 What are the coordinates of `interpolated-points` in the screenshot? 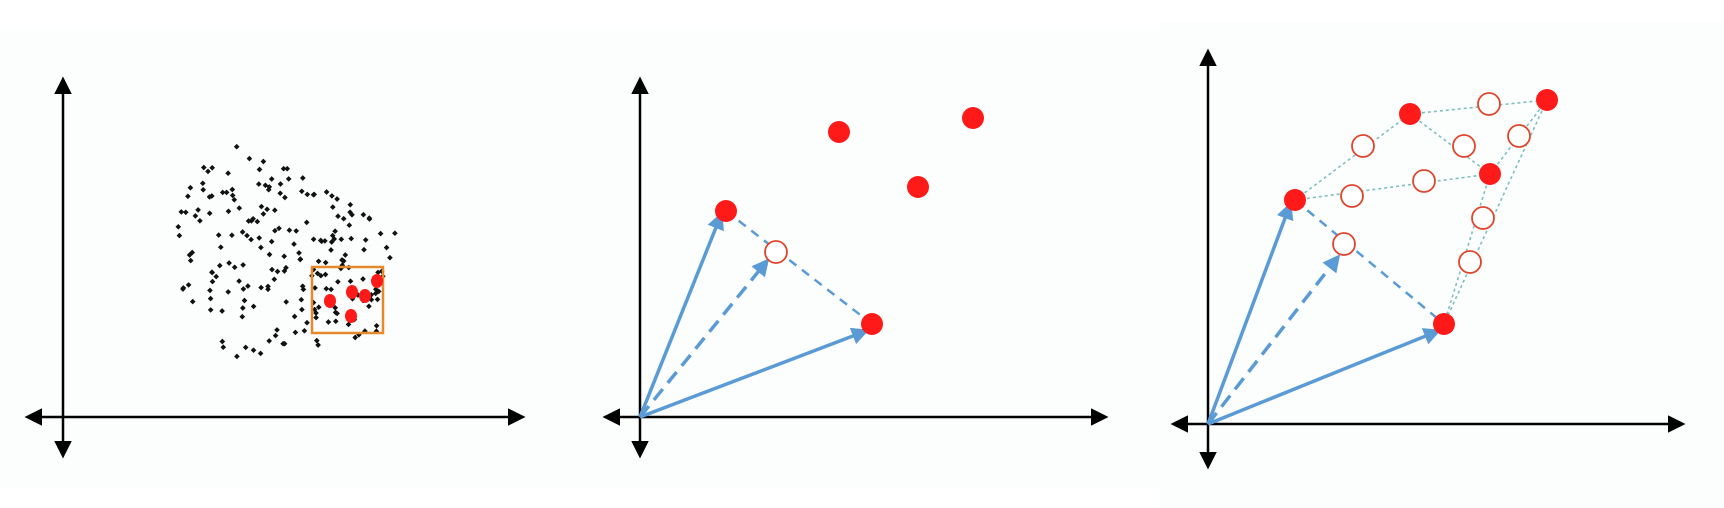 It's located at (1431, 183).